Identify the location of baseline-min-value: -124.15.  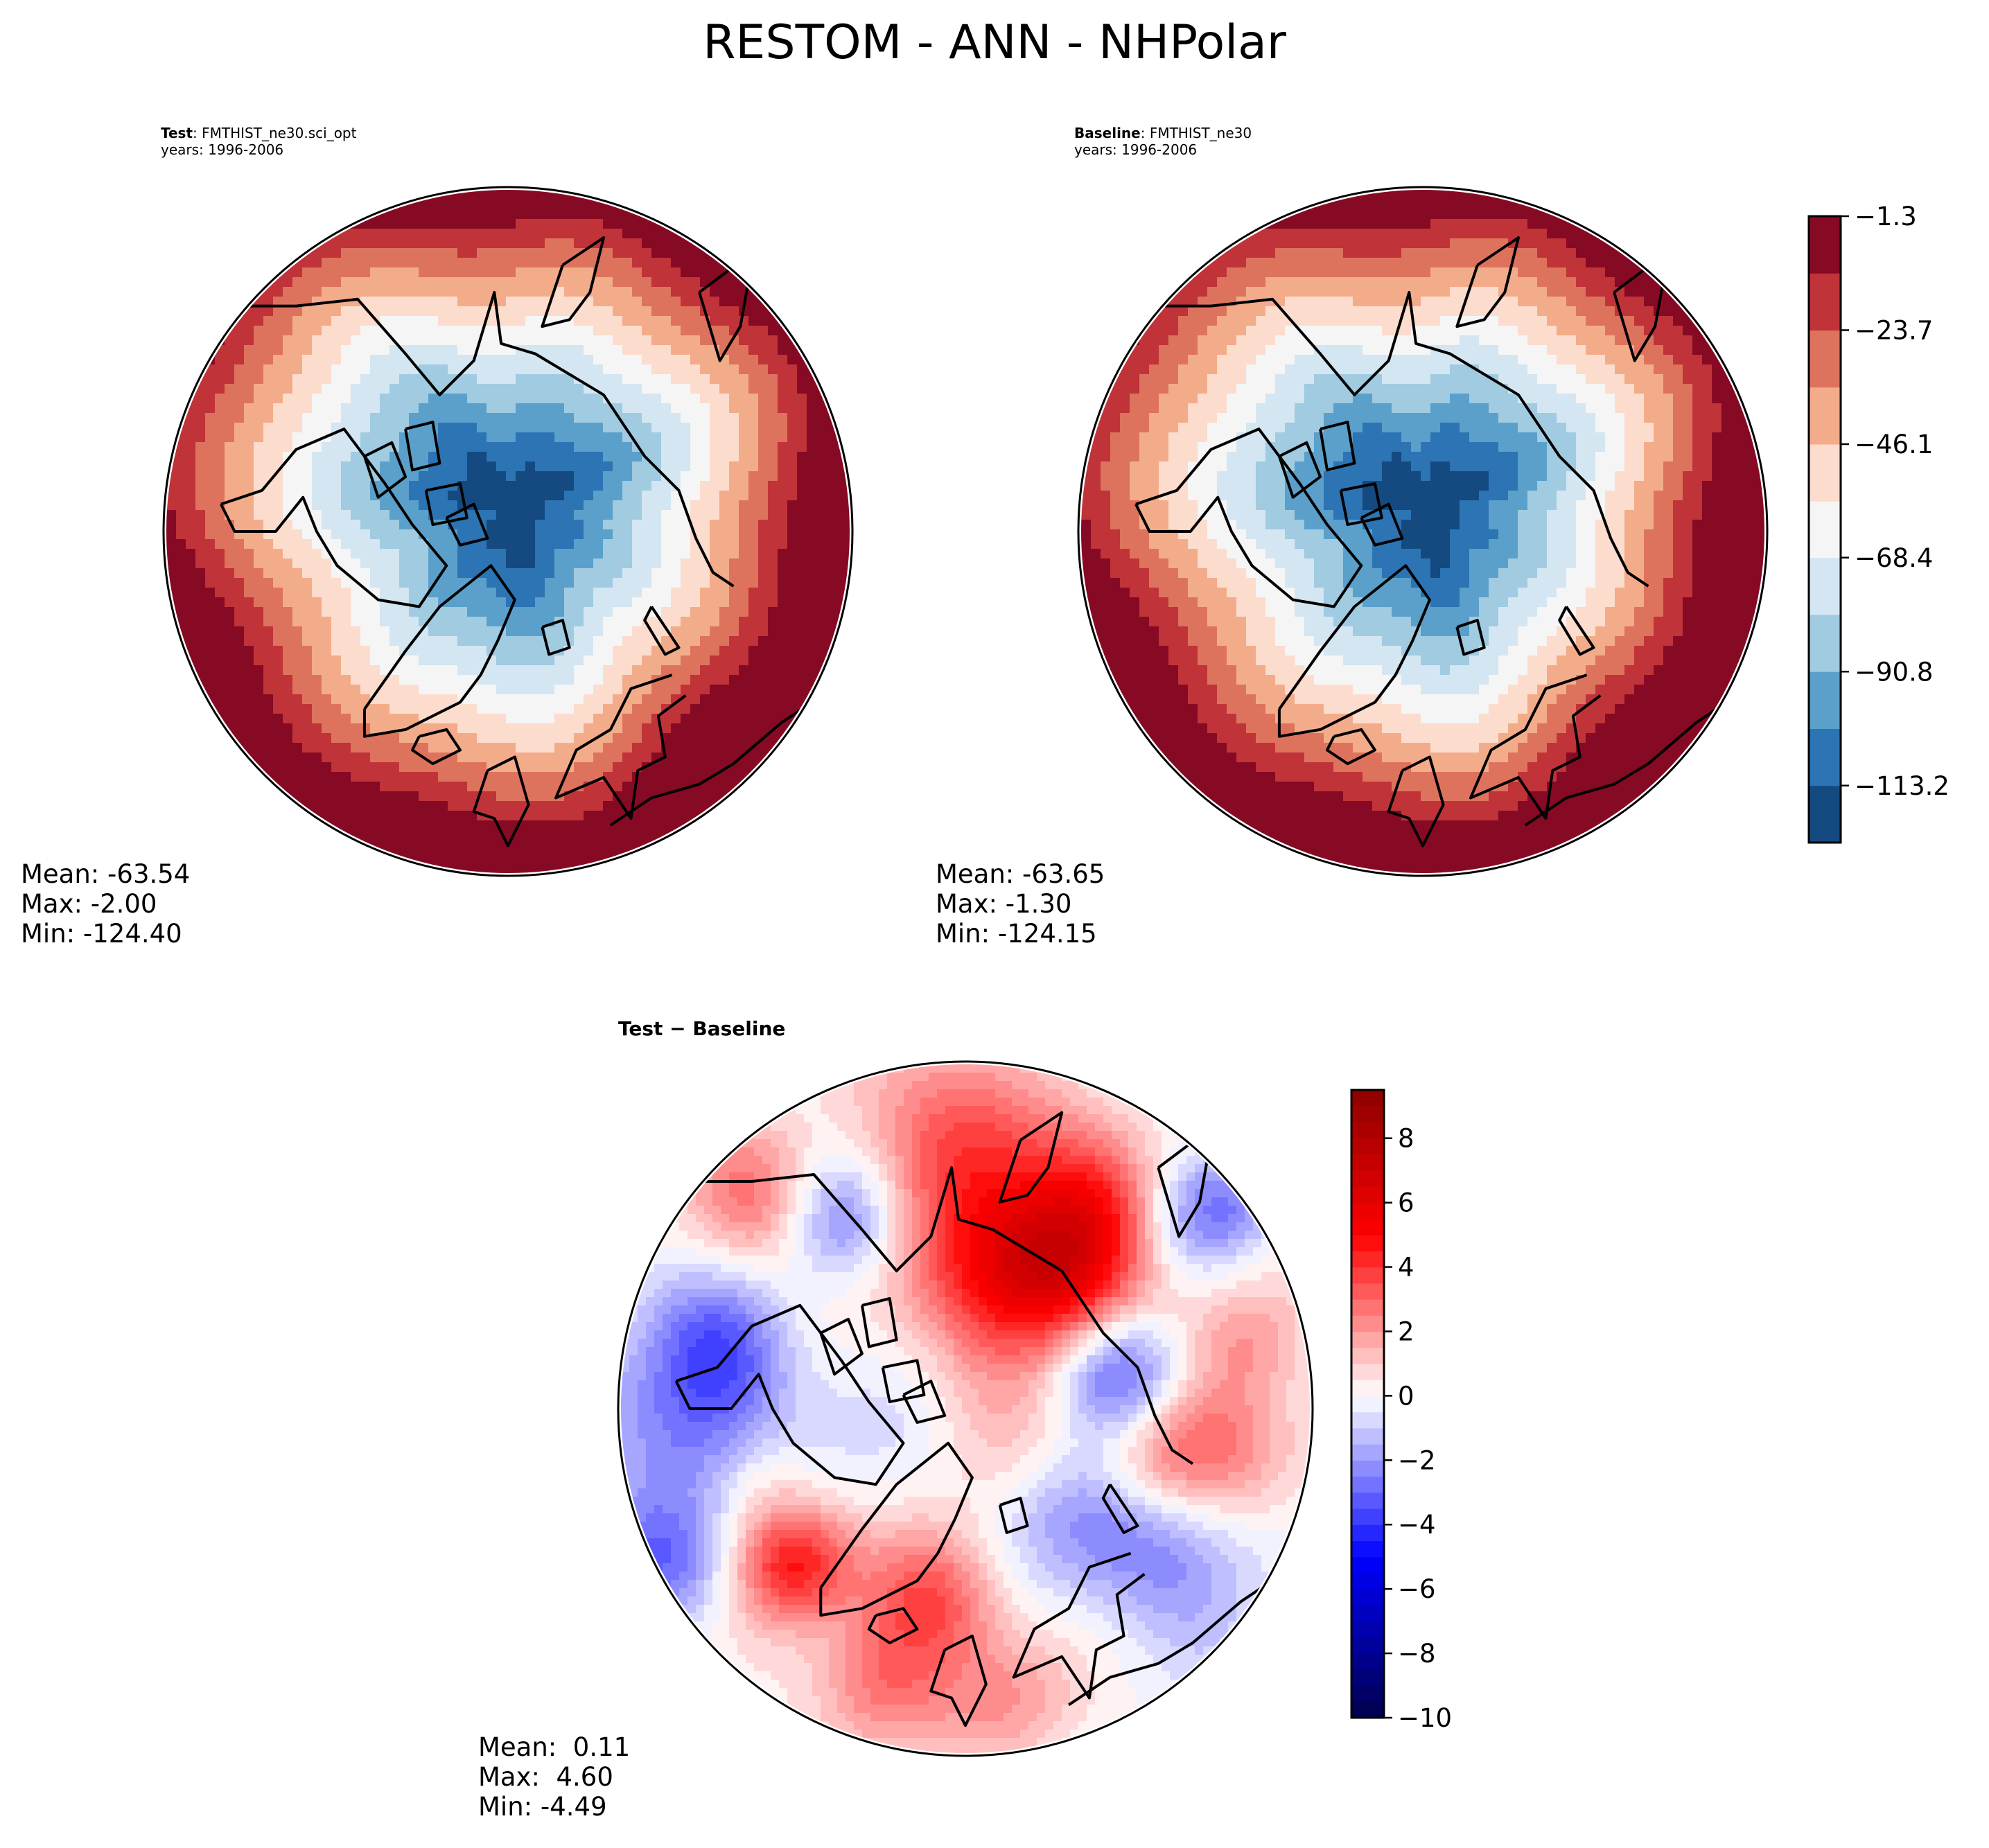
(1047, 934).